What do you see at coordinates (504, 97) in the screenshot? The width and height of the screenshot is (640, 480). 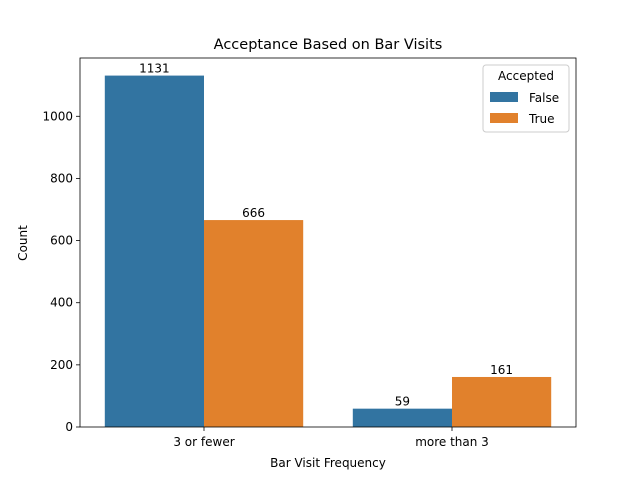 I see `legend-swatch-false` at bounding box center [504, 97].